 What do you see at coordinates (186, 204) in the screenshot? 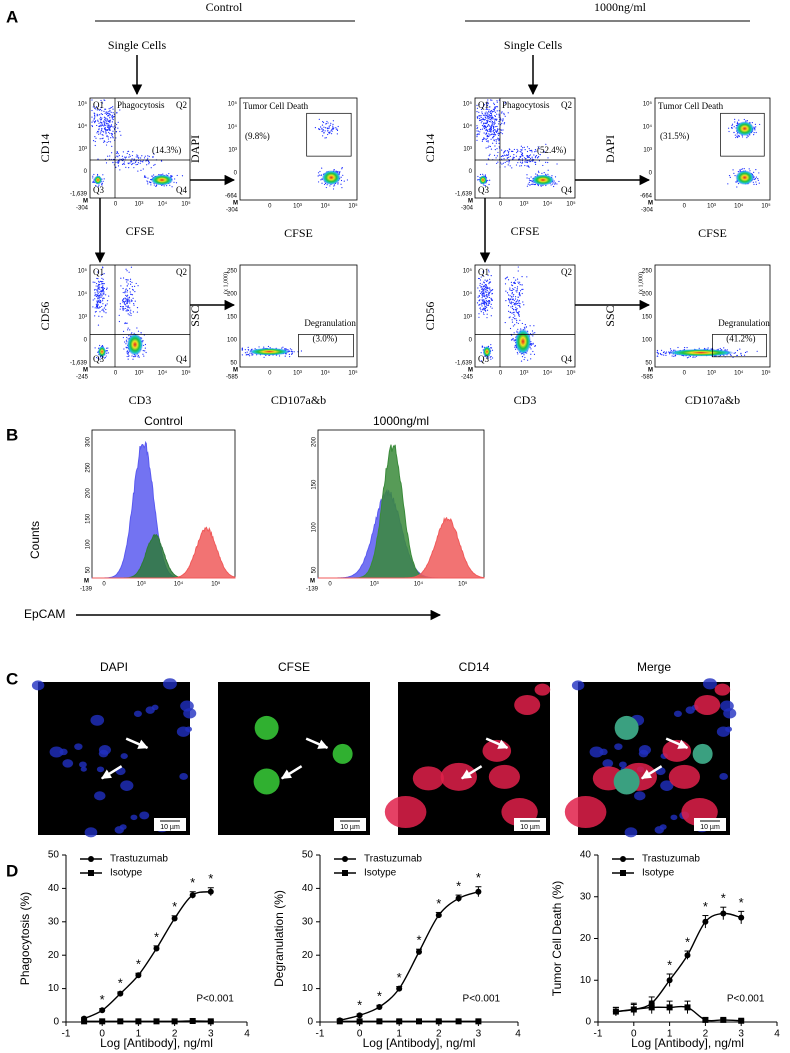
I see `x-tick-label: 10⁵` at bounding box center [186, 204].